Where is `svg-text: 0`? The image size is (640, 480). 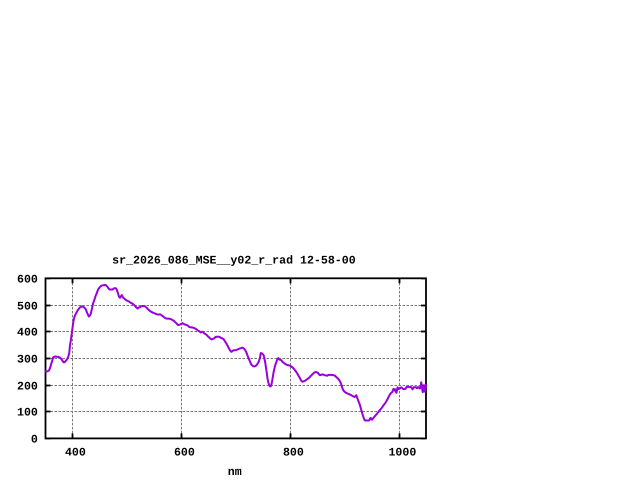
svg-text: 0 is located at coordinates (34, 439).